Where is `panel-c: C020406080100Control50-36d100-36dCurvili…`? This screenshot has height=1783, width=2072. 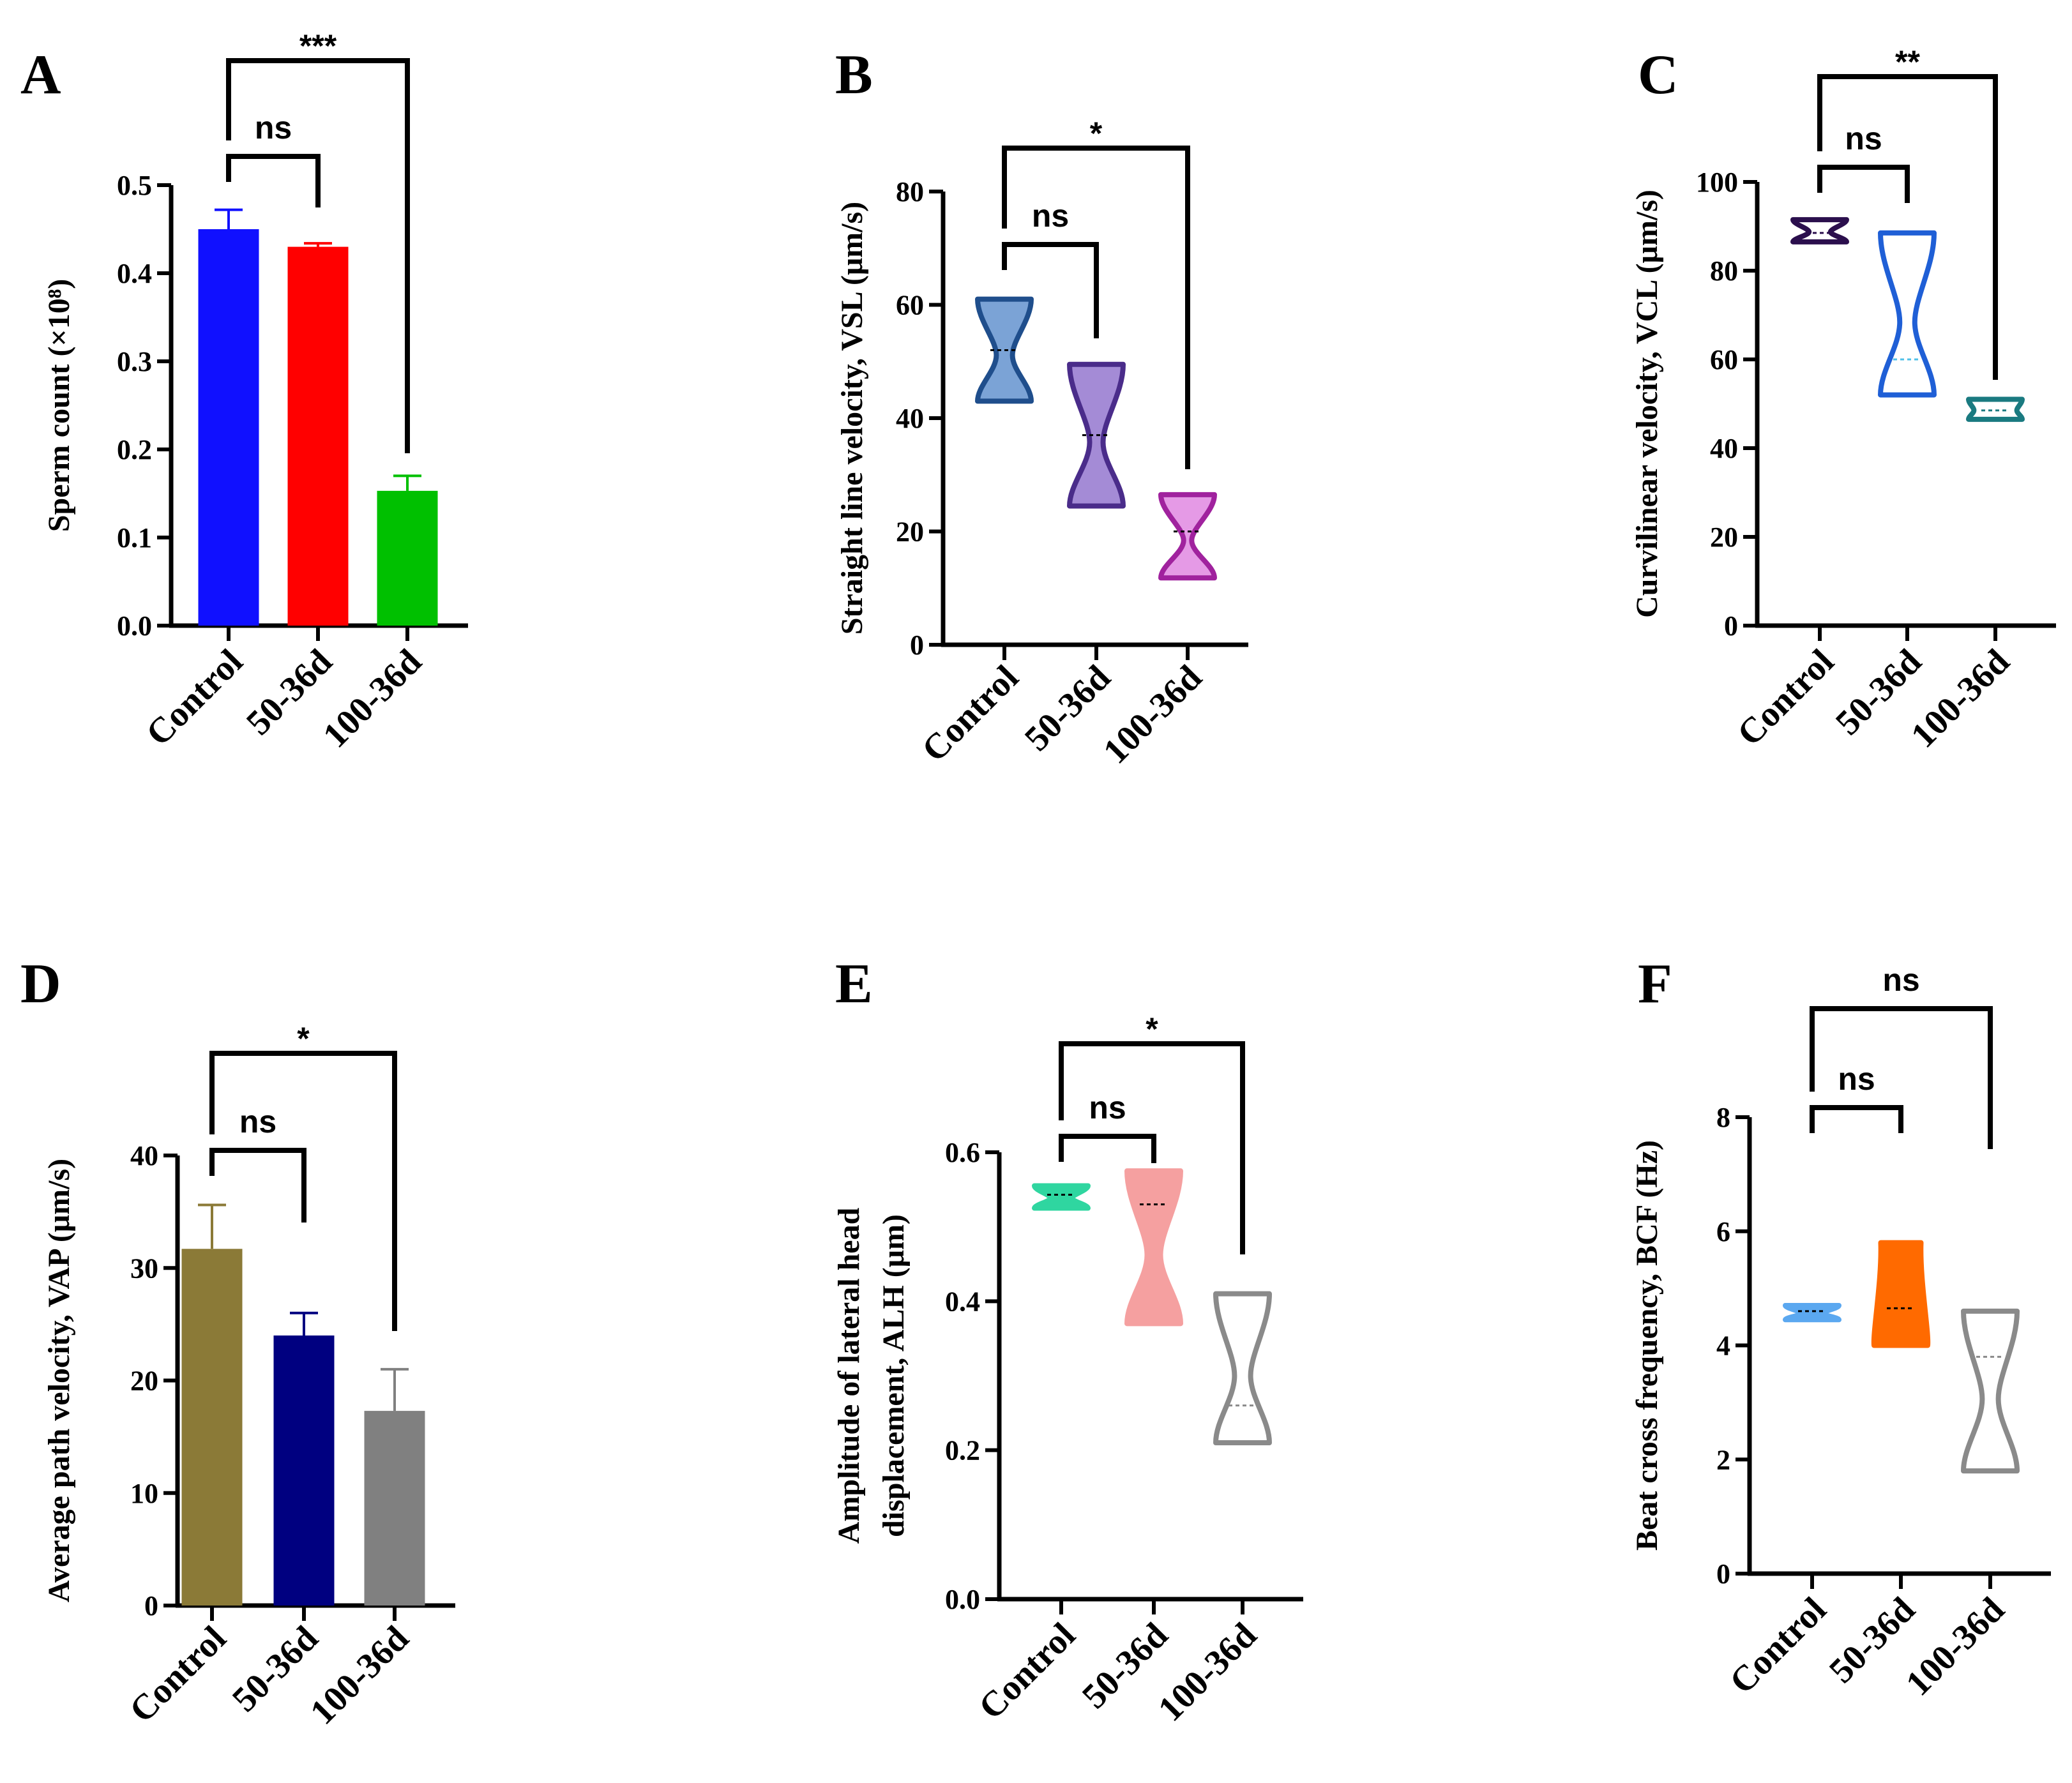 panel-c: C020406080100Control50-36d100-36dCurvili… is located at coordinates (1843, 399).